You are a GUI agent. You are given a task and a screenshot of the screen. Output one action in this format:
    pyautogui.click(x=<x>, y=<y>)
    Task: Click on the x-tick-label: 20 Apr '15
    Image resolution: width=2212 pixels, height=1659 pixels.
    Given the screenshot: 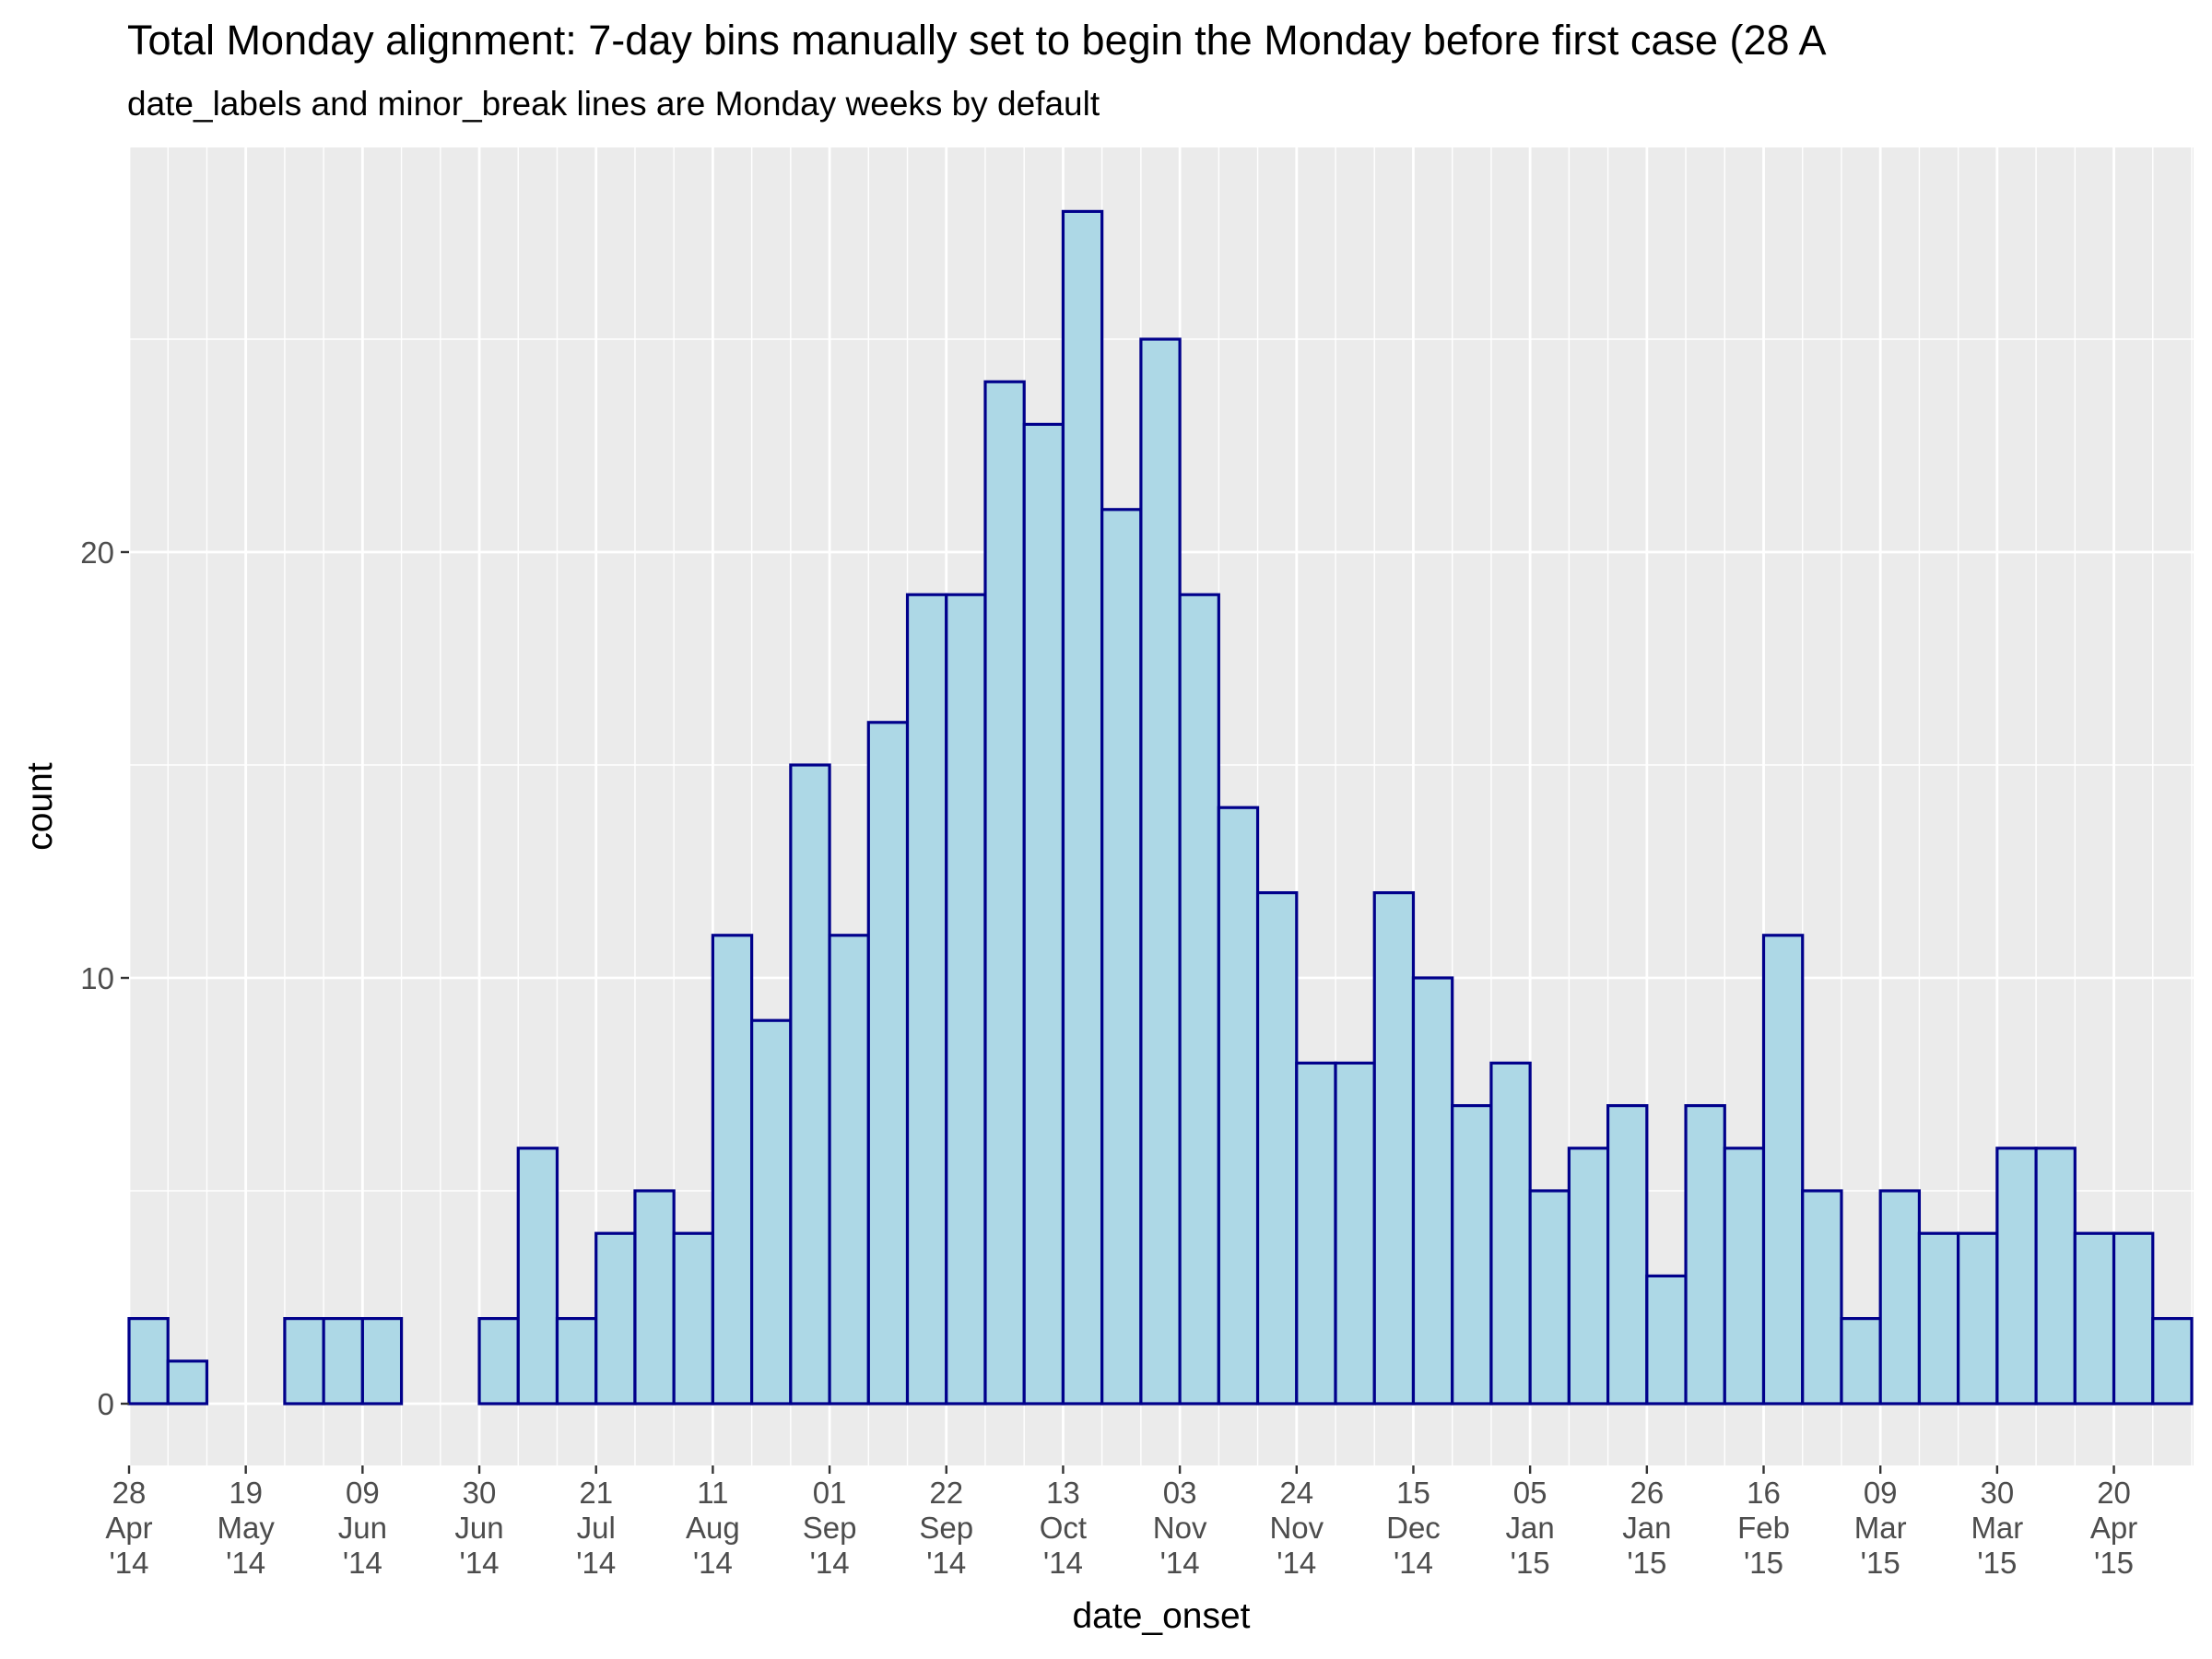 What is the action you would take?
    pyautogui.click(x=2113, y=1528)
    